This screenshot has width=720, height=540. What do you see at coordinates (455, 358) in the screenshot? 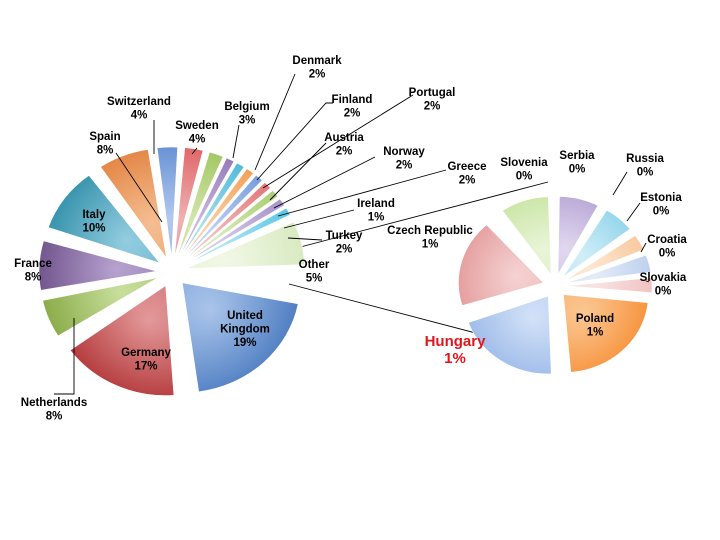
I see `value-hungary: 1%` at bounding box center [455, 358].